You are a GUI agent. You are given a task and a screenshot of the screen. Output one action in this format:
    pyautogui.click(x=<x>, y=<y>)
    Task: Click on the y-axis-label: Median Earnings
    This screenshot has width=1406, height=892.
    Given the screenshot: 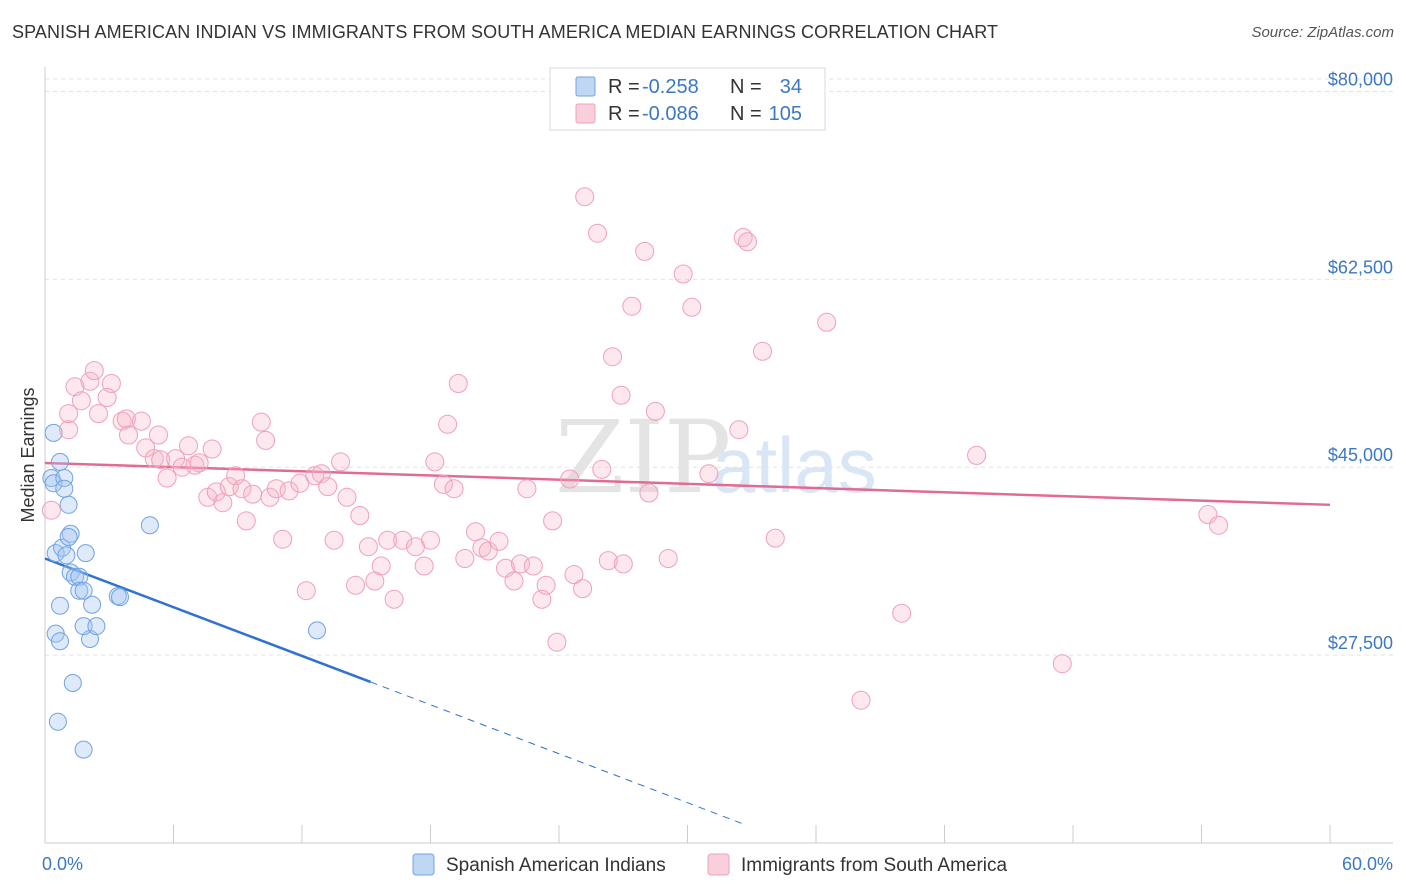 What is the action you would take?
    pyautogui.click(x=28, y=454)
    